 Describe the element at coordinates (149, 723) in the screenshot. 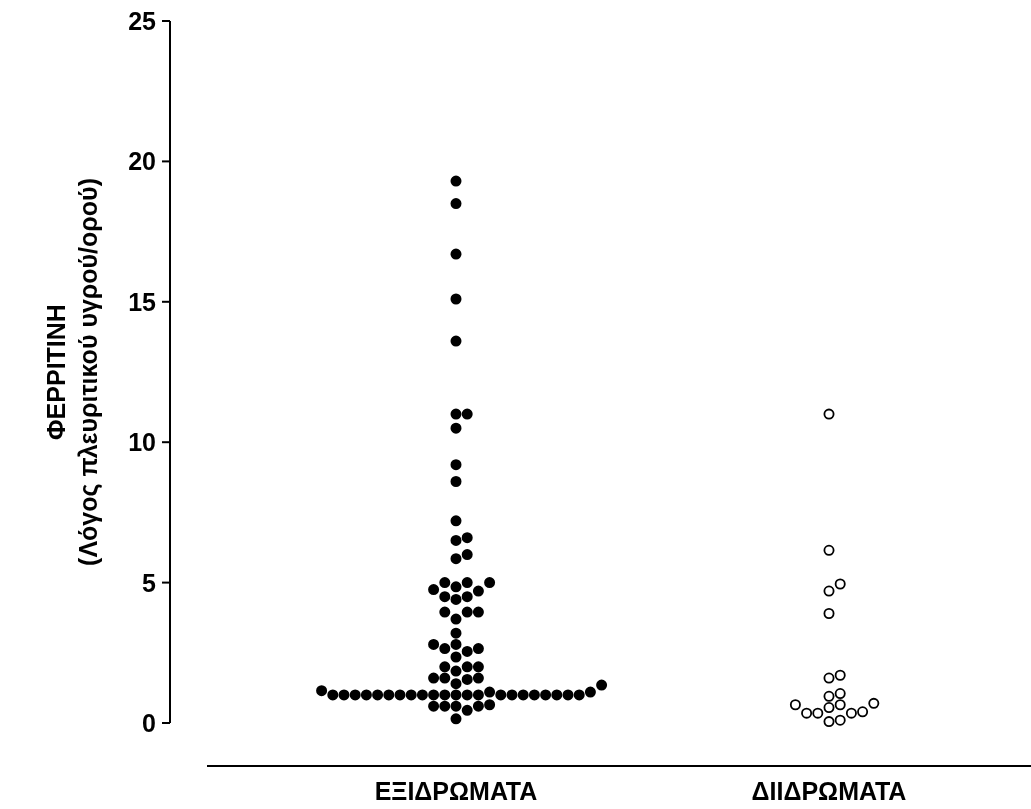

I see `y-tick-label: 0` at that location.